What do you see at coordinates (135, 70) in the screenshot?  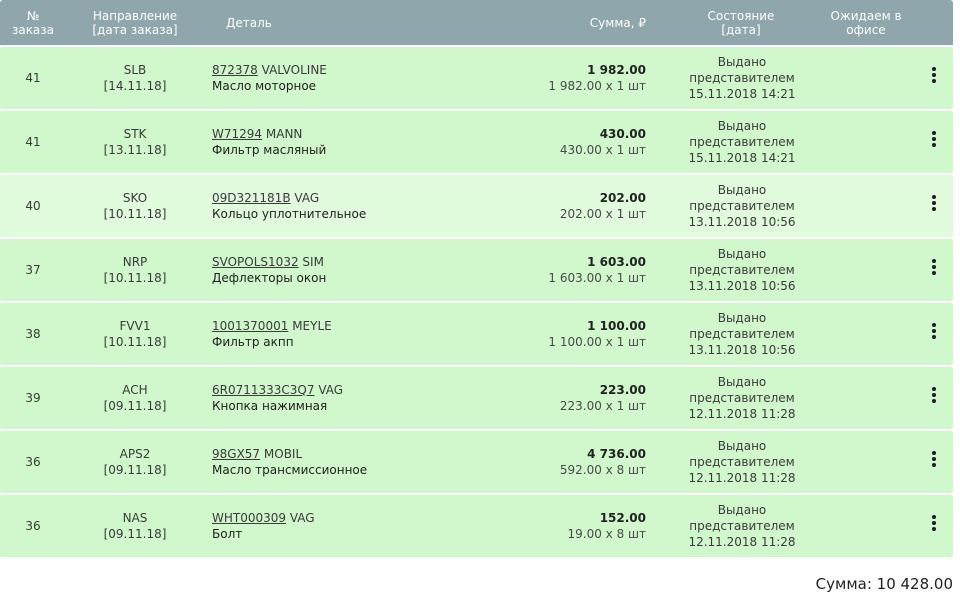 I see `direction-code: SLB` at bounding box center [135, 70].